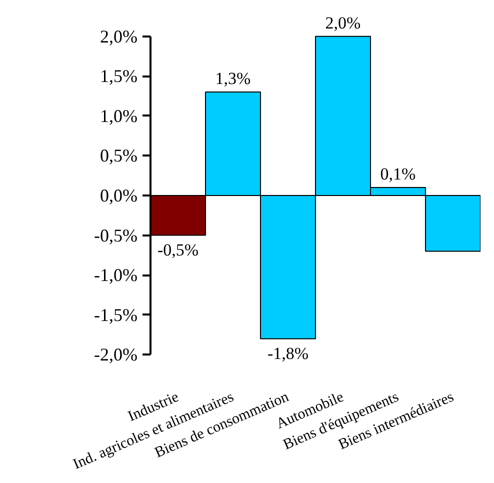 The height and width of the screenshot is (483, 494). Describe the element at coordinates (119, 76) in the screenshot. I see `y-tick-label: 1,5%` at that location.